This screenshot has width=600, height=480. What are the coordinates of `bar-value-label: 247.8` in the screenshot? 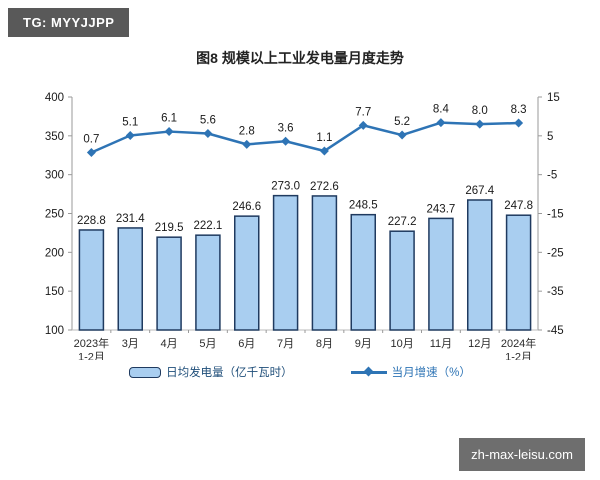 It's located at (518, 206).